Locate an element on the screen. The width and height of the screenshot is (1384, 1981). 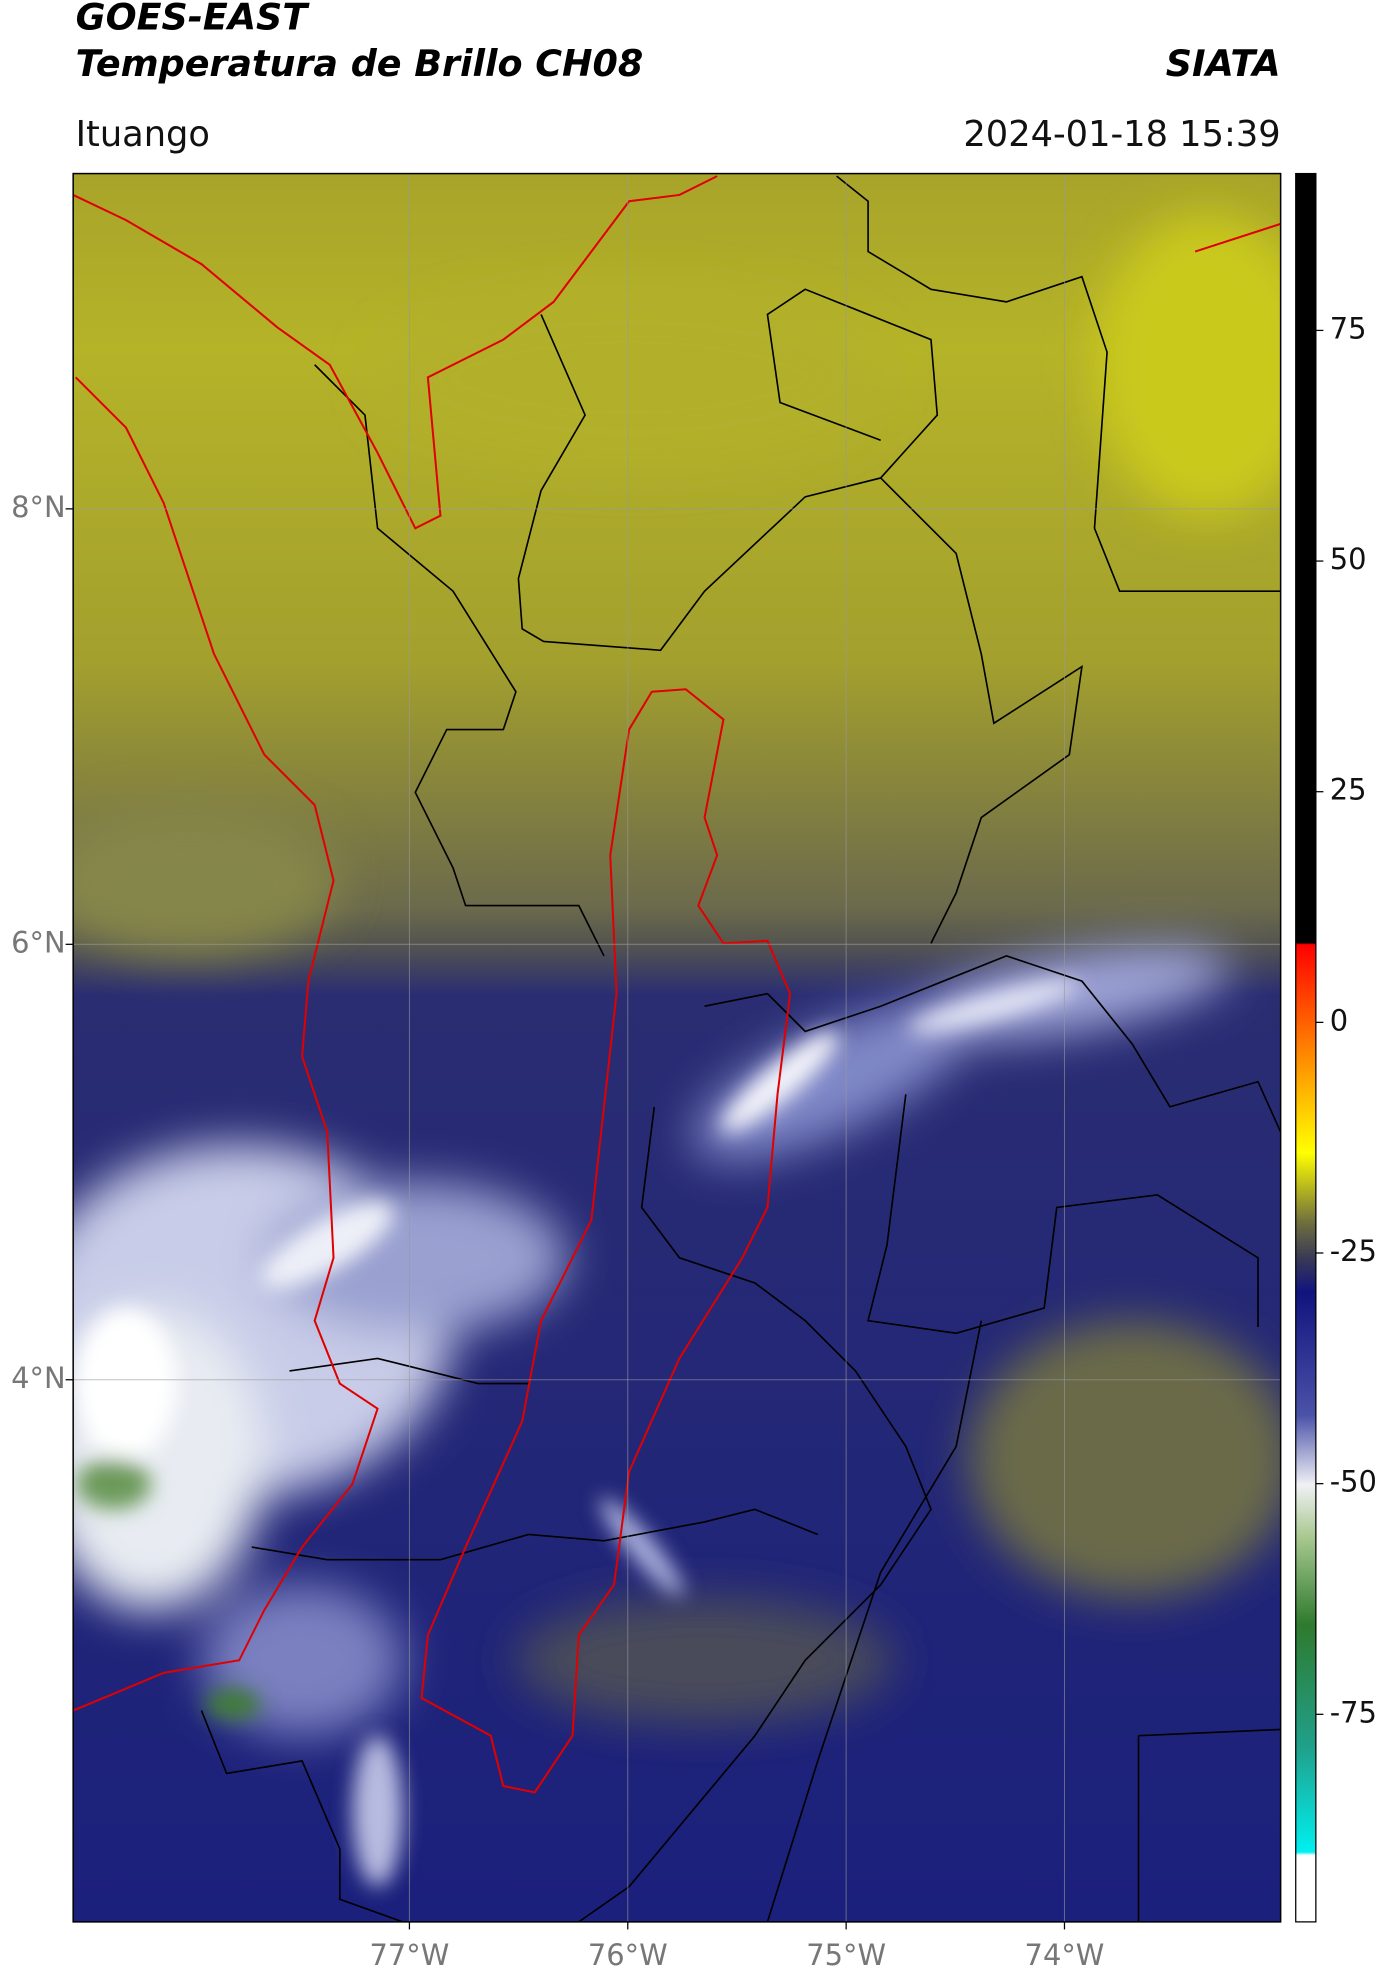
colorbar-tick-label: 0 is located at coordinates (1339, 1020).